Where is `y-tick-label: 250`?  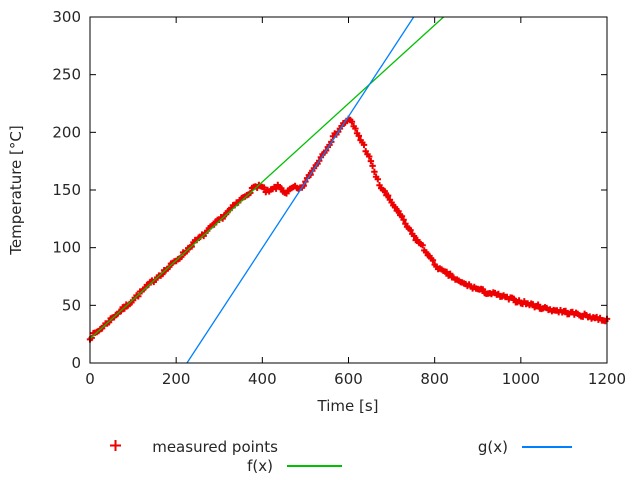
y-tick-label: 250 is located at coordinates (66, 75).